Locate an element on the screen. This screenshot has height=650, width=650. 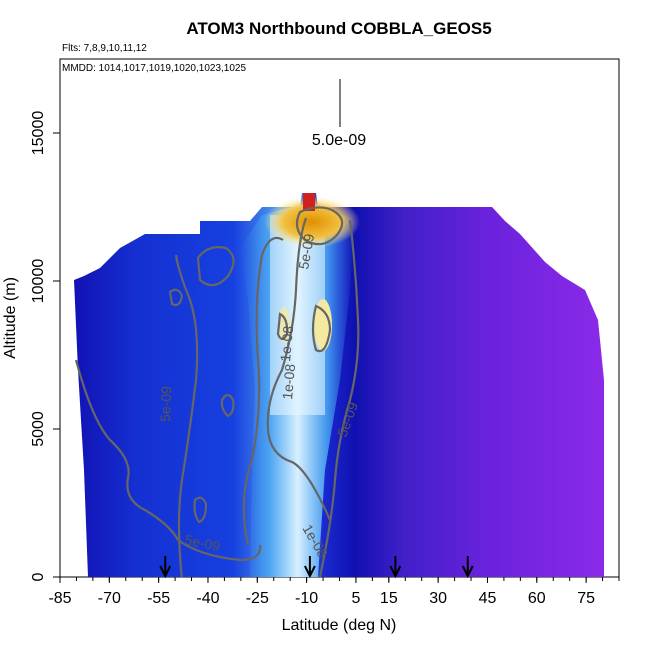
x-tick-label: 15 is located at coordinates (389, 598).